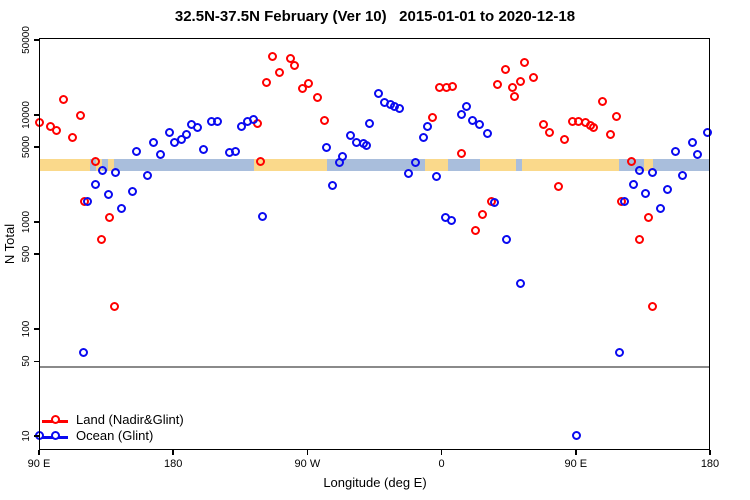 Image resolution: width=750 pixels, height=500 pixels. What do you see at coordinates (39, 464) in the screenshot?
I see `x-tick-label: 90 E` at bounding box center [39, 464].